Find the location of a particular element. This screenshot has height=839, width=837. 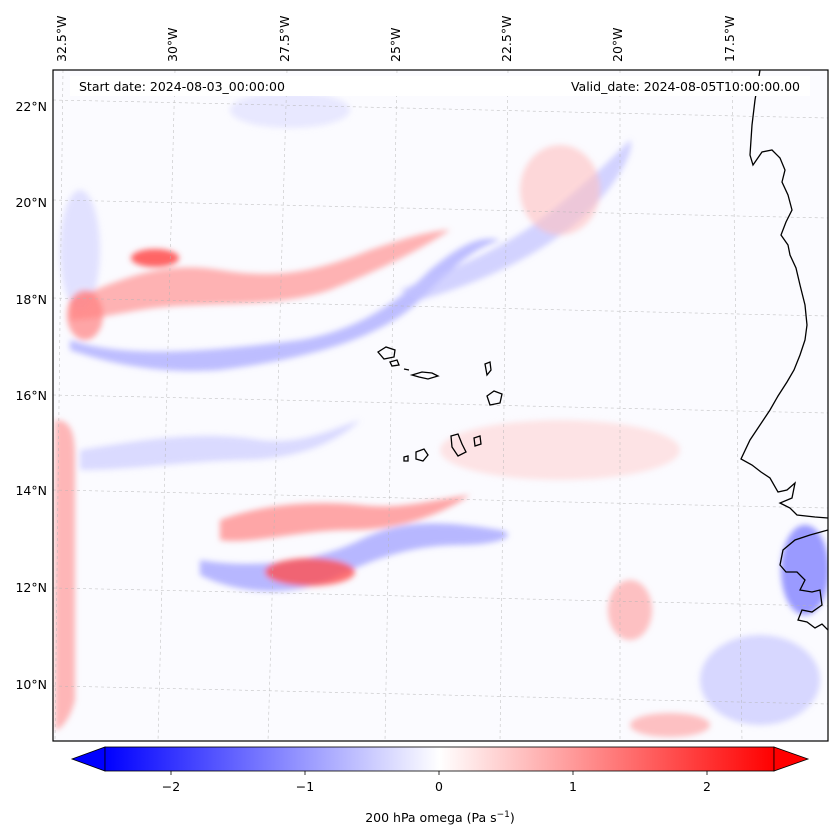

start-date-label: Start date: 2024-08-03_00:00:00 is located at coordinates (182, 86).